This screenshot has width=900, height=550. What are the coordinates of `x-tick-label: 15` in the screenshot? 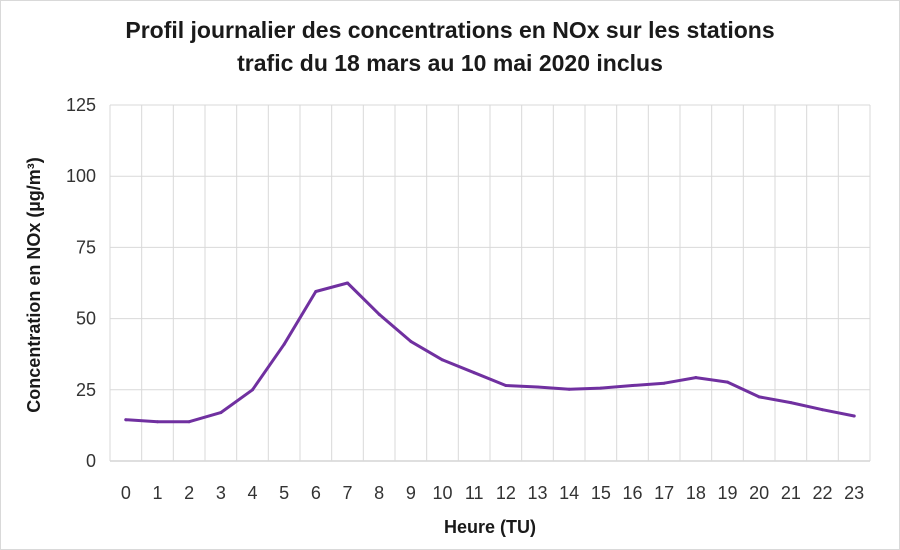 It's located at (601, 493).